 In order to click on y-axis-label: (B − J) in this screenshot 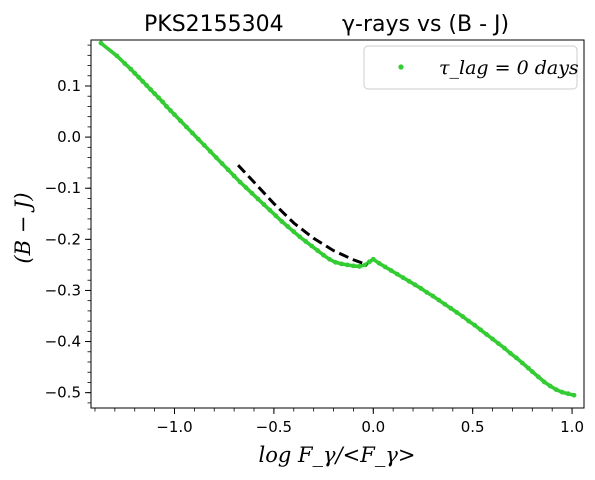, I will do `click(23, 227)`.